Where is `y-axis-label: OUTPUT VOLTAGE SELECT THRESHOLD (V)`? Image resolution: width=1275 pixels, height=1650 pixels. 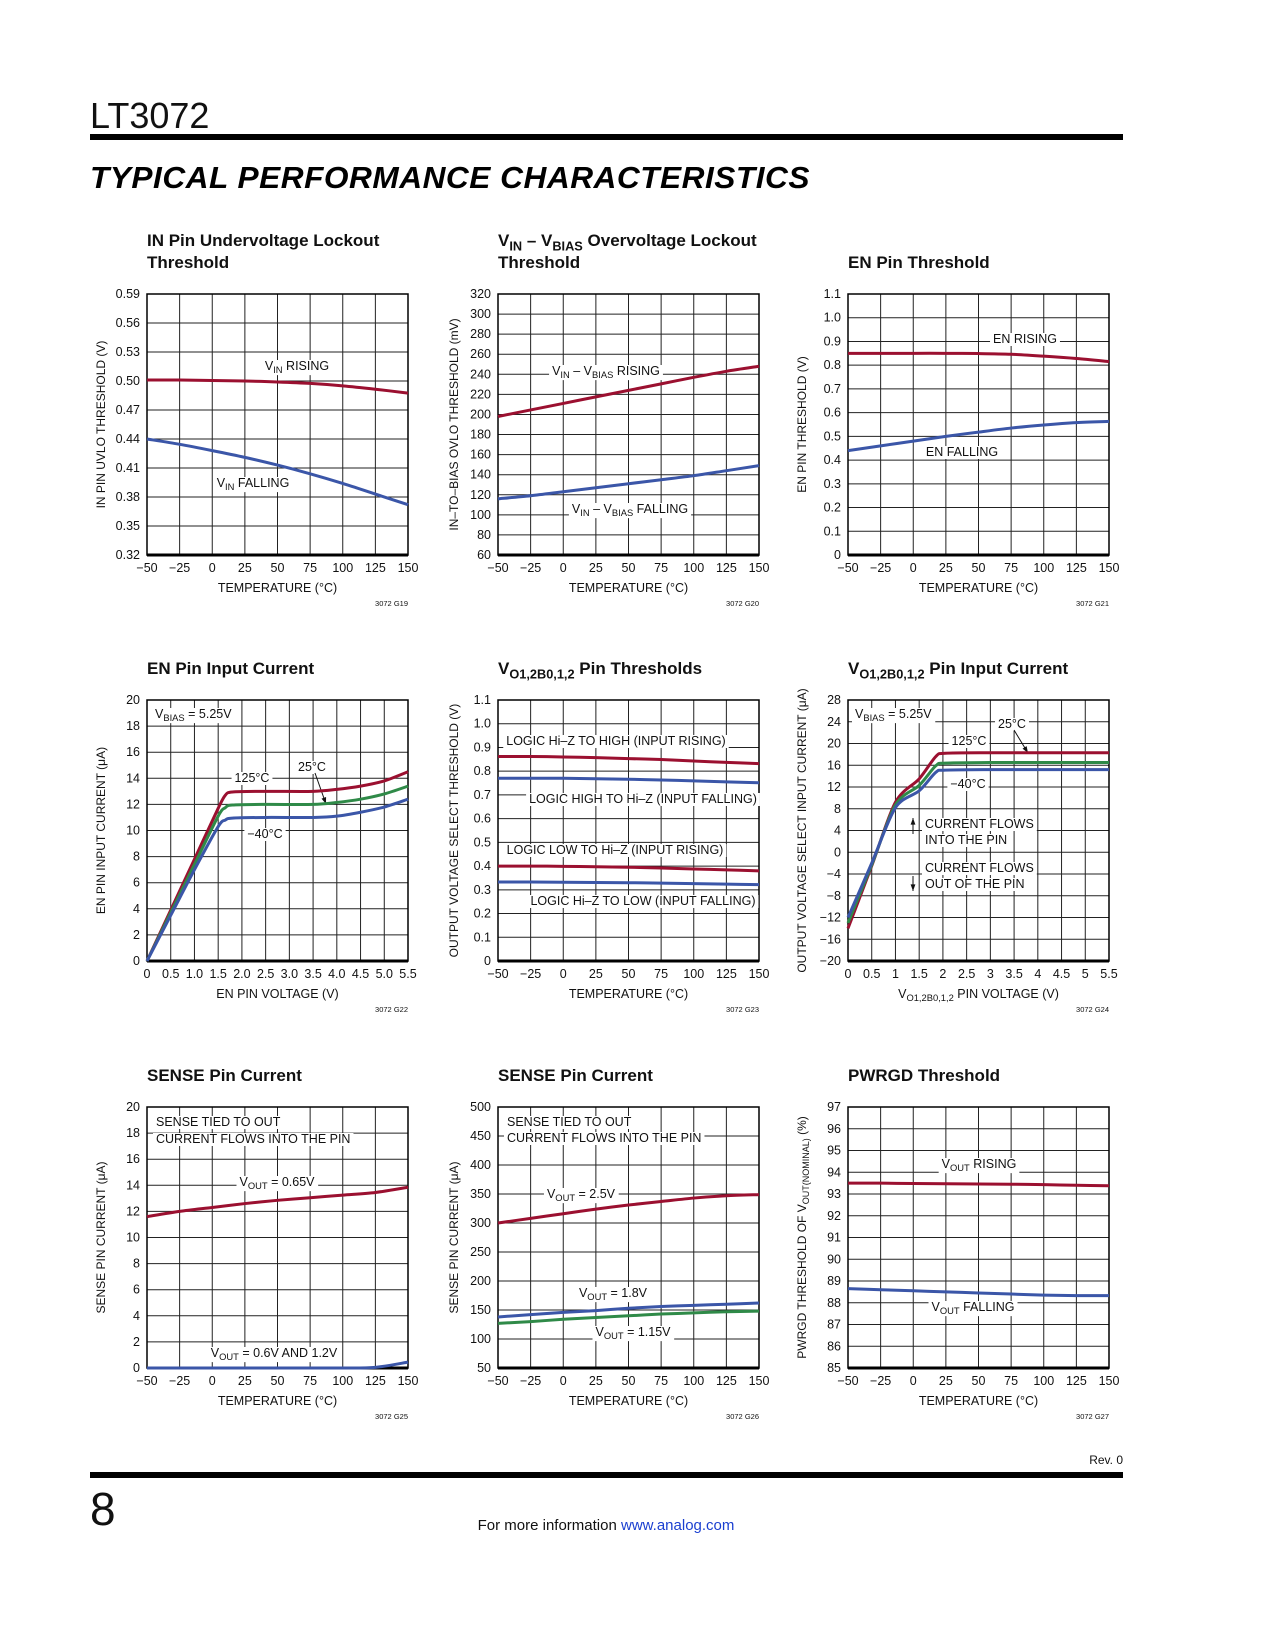 y-axis-label: OUTPUT VOLTAGE SELECT THRESHOLD (V) is located at coordinates (454, 831).